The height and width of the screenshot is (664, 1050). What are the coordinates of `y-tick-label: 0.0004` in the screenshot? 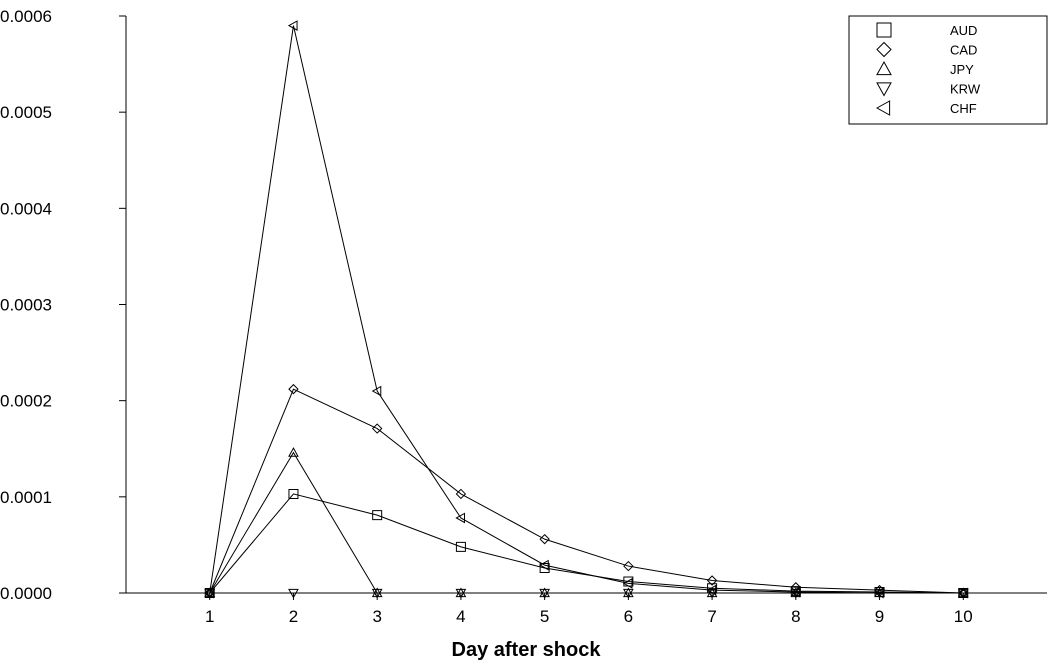 It's located at (26, 208).